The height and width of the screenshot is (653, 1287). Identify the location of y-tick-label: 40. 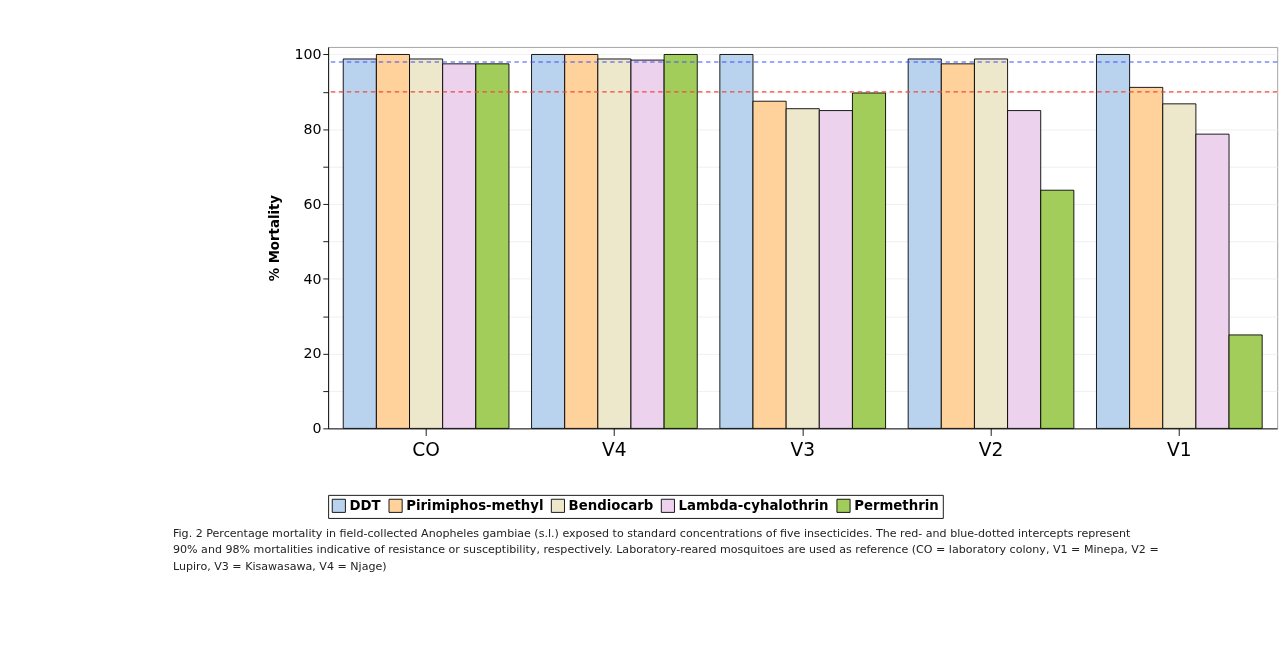
(312, 278).